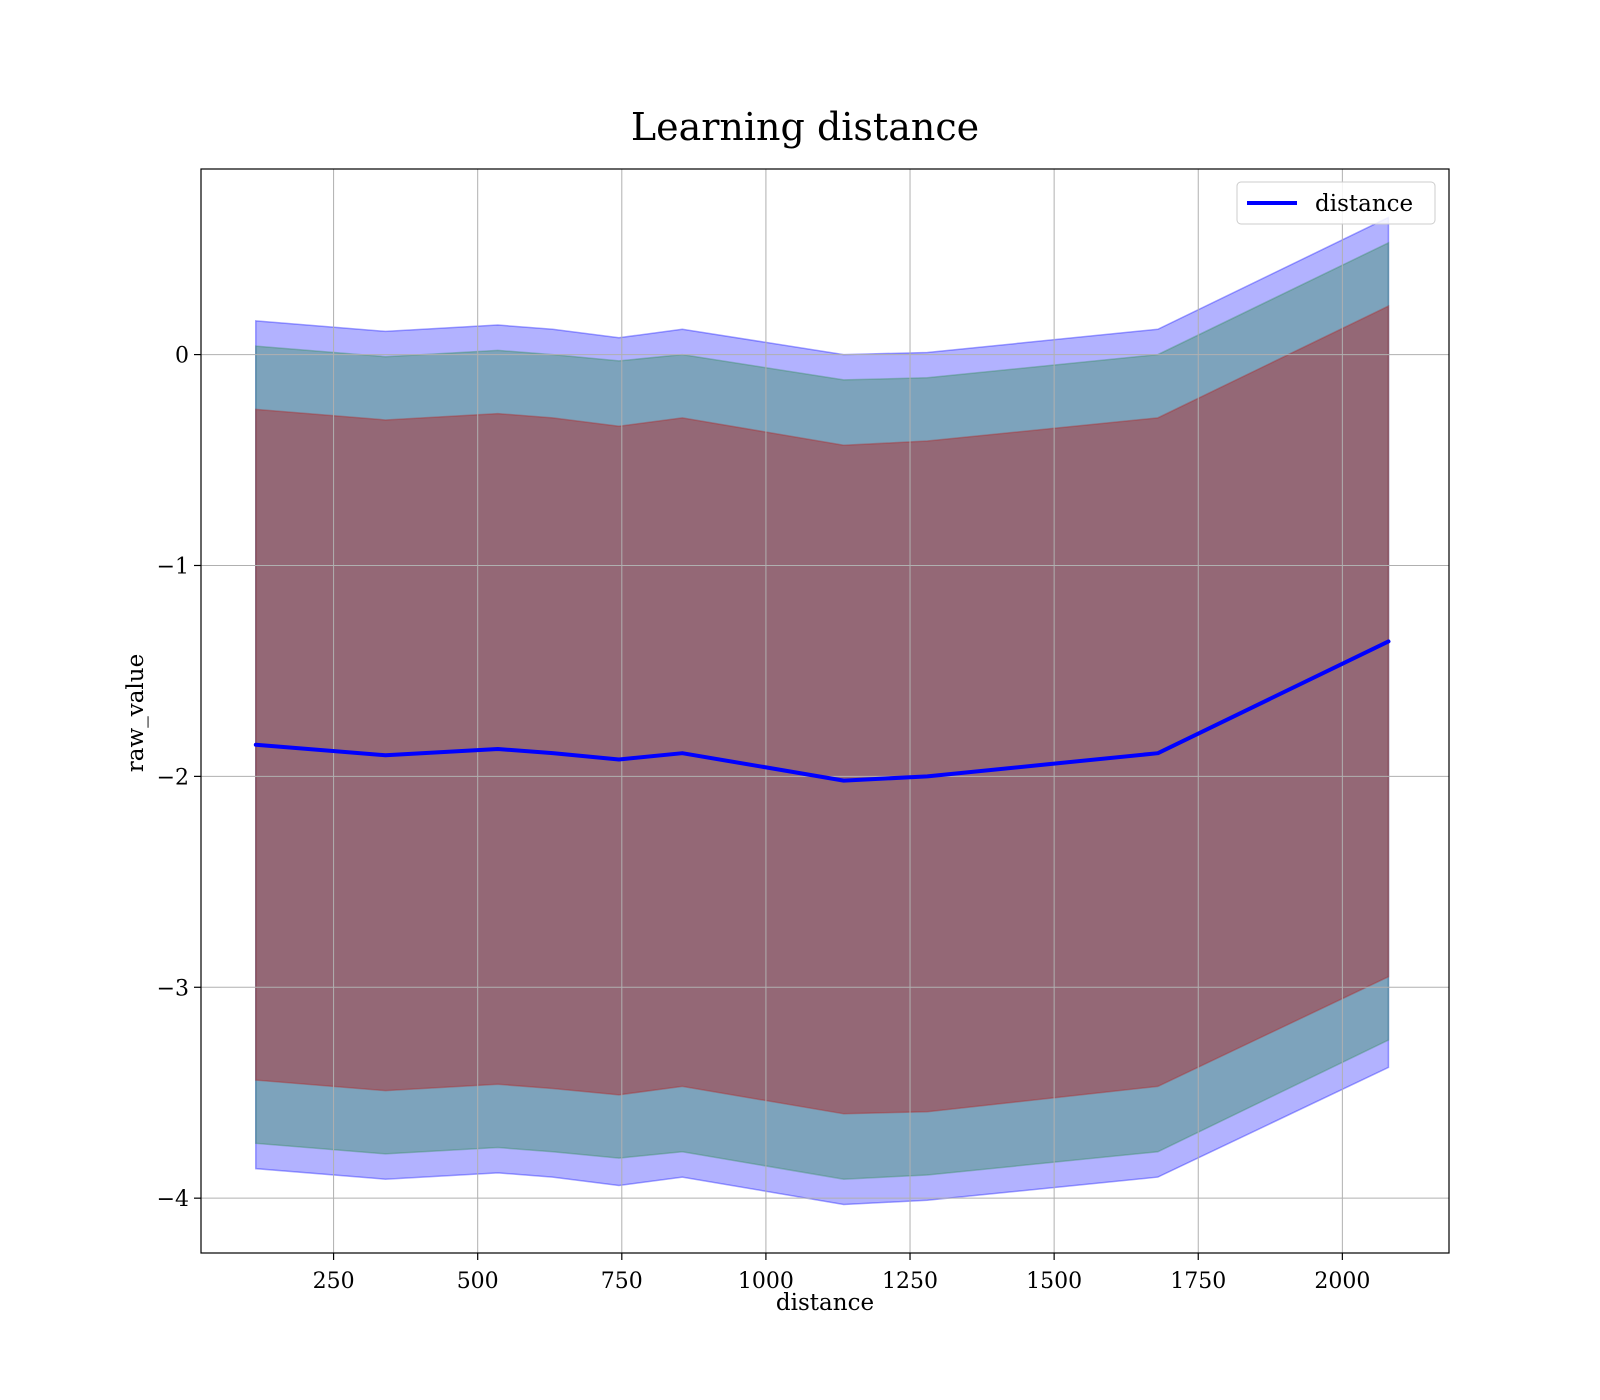 The image size is (1600, 1400). What do you see at coordinates (1054, 1281) in the screenshot?
I see `x-tick-label-5: 1500` at bounding box center [1054, 1281].